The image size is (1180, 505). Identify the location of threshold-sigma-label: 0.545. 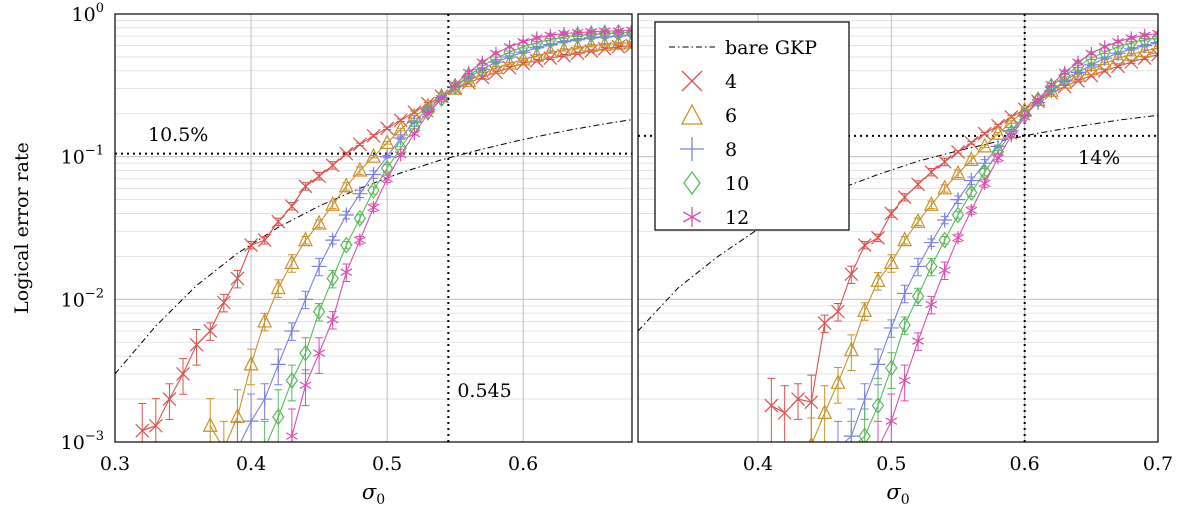
(484, 391).